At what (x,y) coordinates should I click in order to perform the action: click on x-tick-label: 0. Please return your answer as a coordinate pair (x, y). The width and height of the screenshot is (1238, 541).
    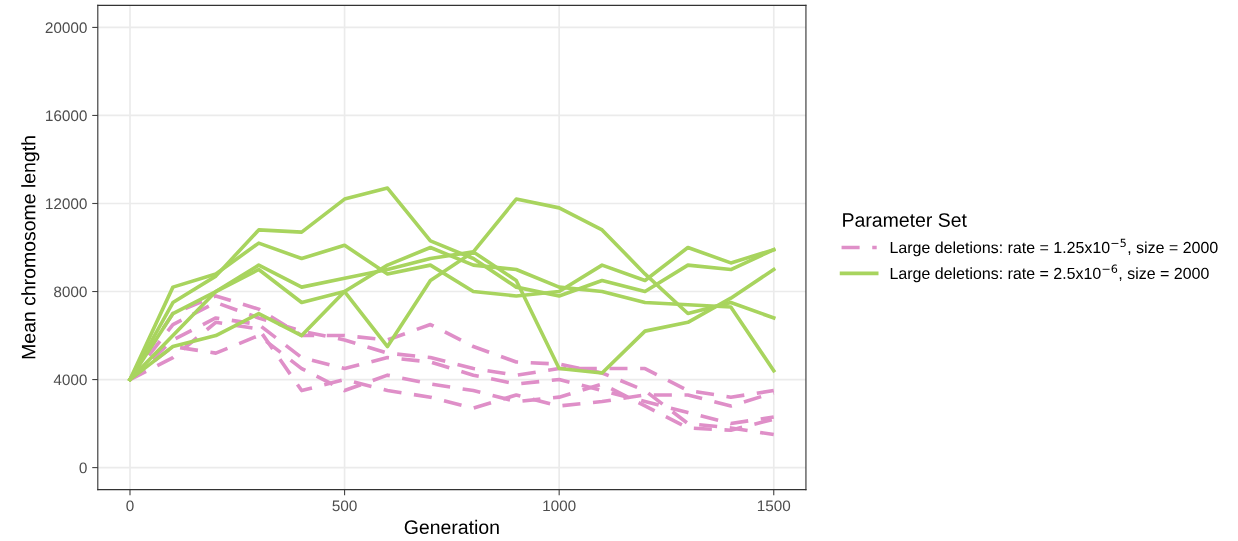
    Looking at the image, I should click on (130, 506).